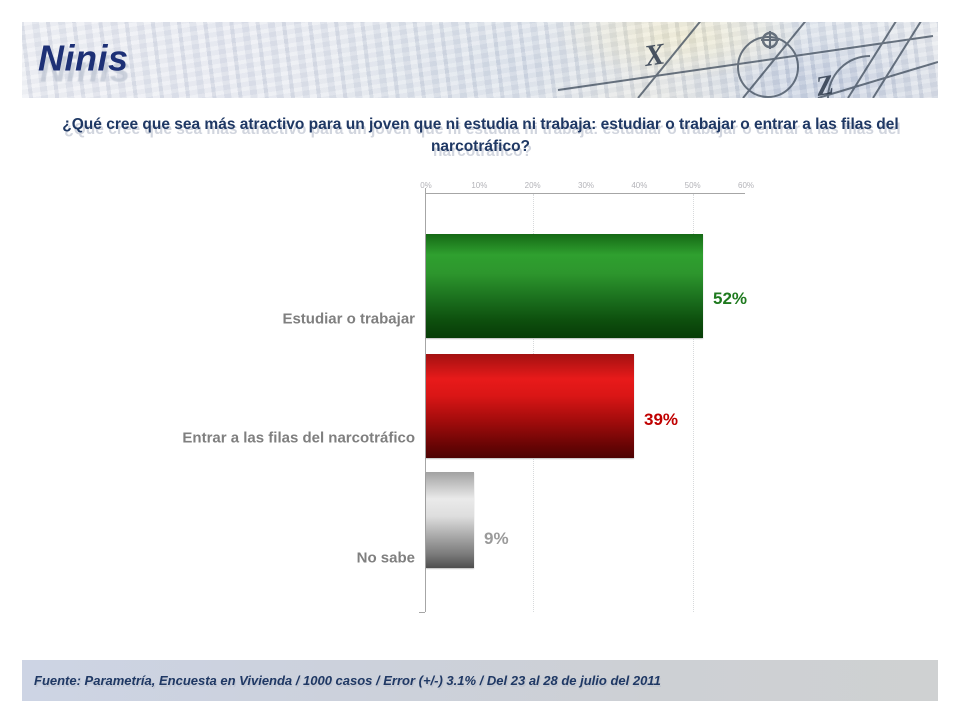  What do you see at coordinates (298, 438) in the screenshot?
I see `category-label: Entrar a las filas del narcotráfico` at bounding box center [298, 438].